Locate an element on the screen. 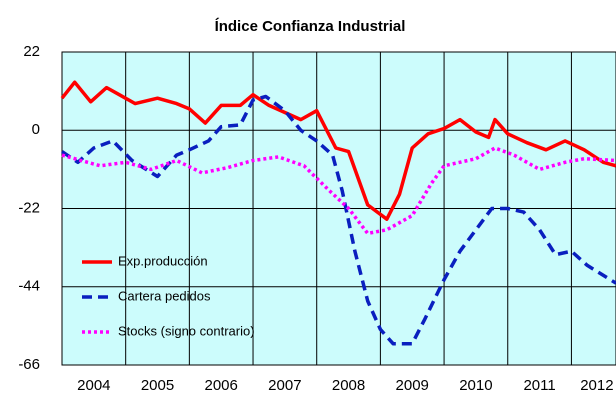  legend-label: Stocks (signo contrario) is located at coordinates (186, 330).